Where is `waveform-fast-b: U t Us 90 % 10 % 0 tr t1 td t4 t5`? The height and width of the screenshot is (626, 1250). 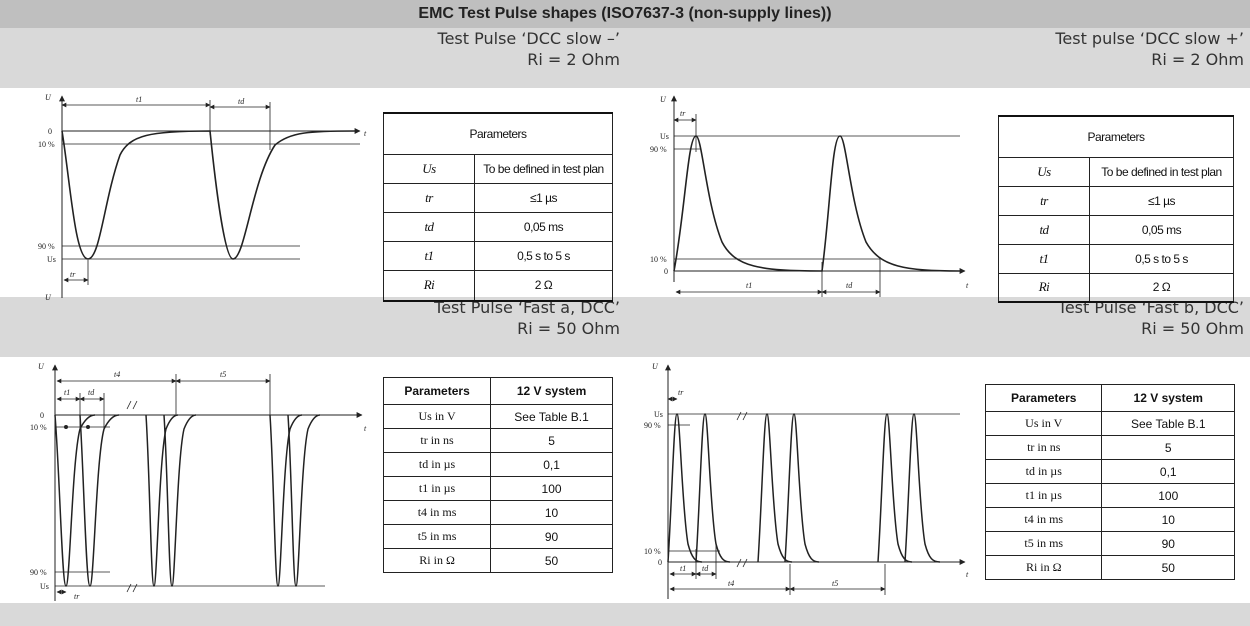 waveform-fast-b: U t Us 90 % 10 % 0 tr t1 td t4 t5 is located at coordinates (806, 480).